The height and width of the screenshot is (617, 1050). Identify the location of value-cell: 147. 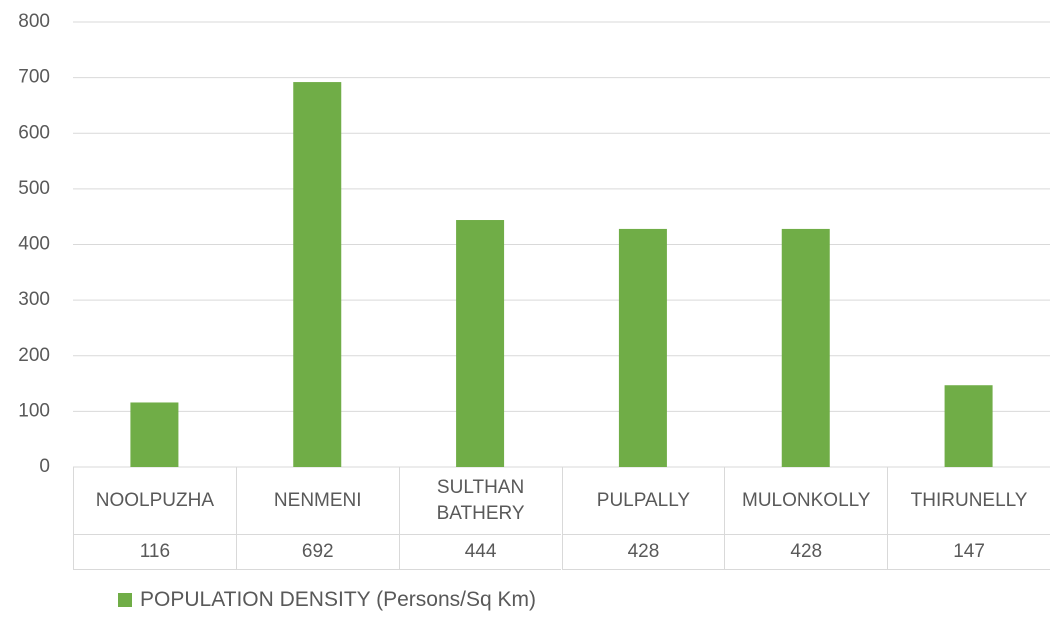
(968, 552).